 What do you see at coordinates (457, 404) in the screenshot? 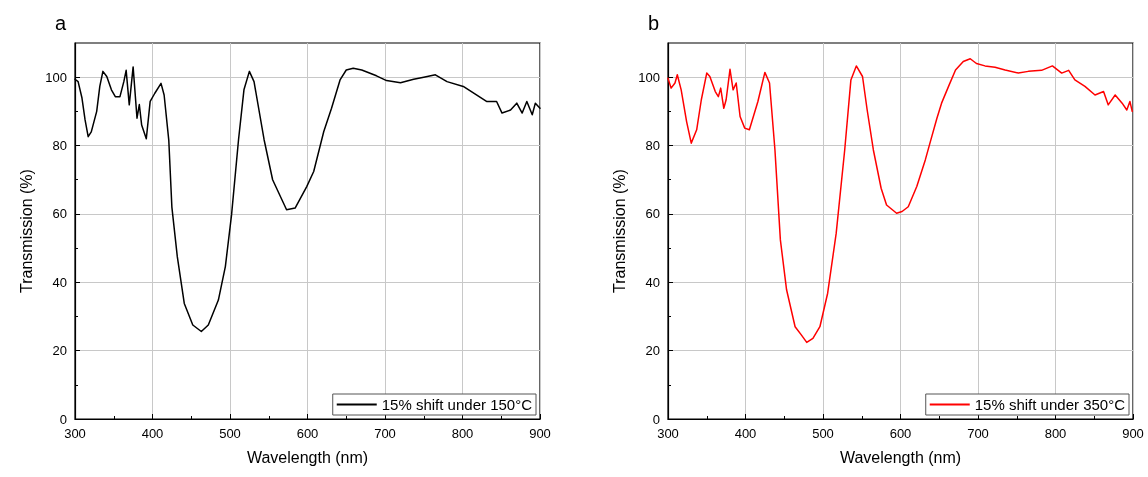
I see `legend-label: 15% shift under 150°C` at bounding box center [457, 404].